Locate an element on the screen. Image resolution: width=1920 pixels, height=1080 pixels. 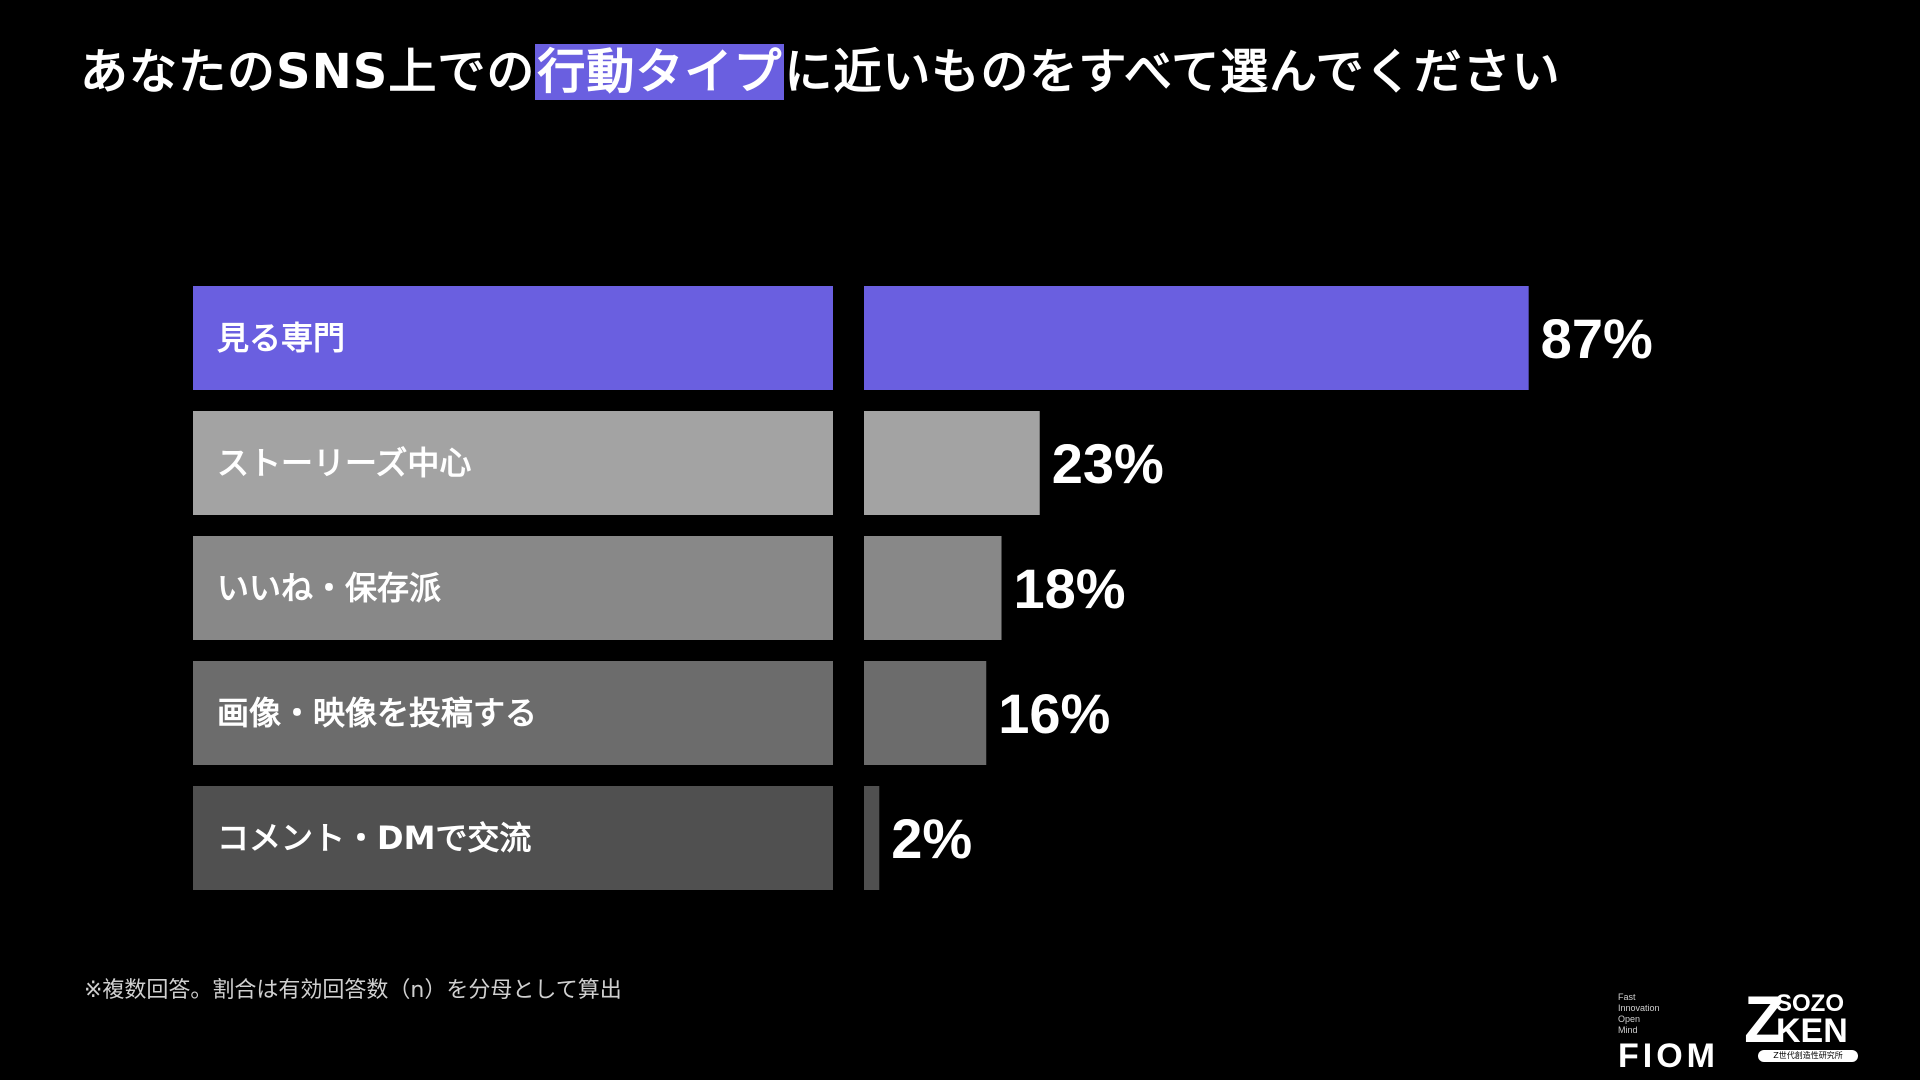
page-title: あなたのSNS上での行動タイプに近いものをすべて選んでください is located at coordinates (820, 72).